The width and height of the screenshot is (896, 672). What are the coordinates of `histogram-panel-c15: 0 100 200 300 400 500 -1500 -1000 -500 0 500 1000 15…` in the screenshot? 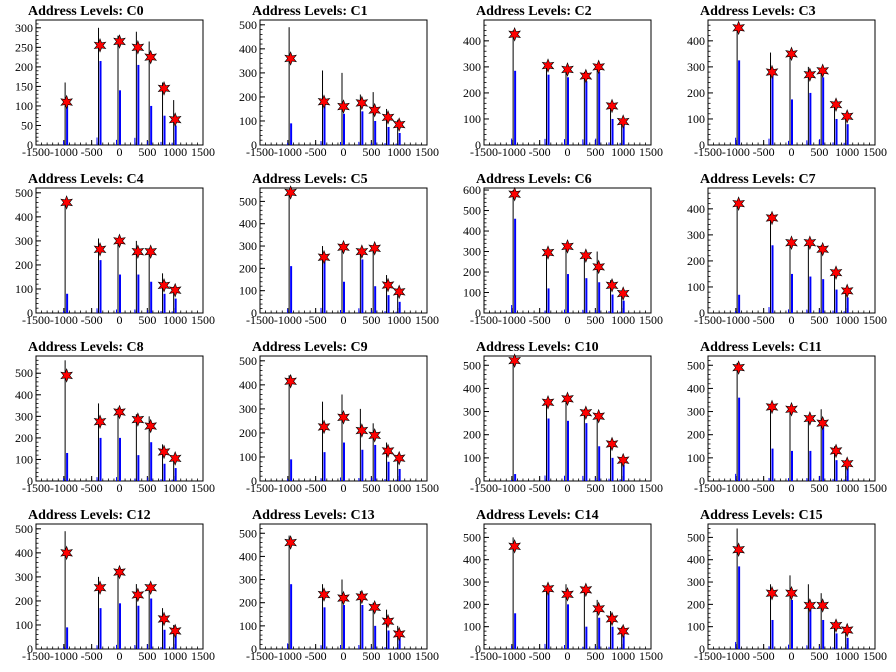 It's located at (784, 588).